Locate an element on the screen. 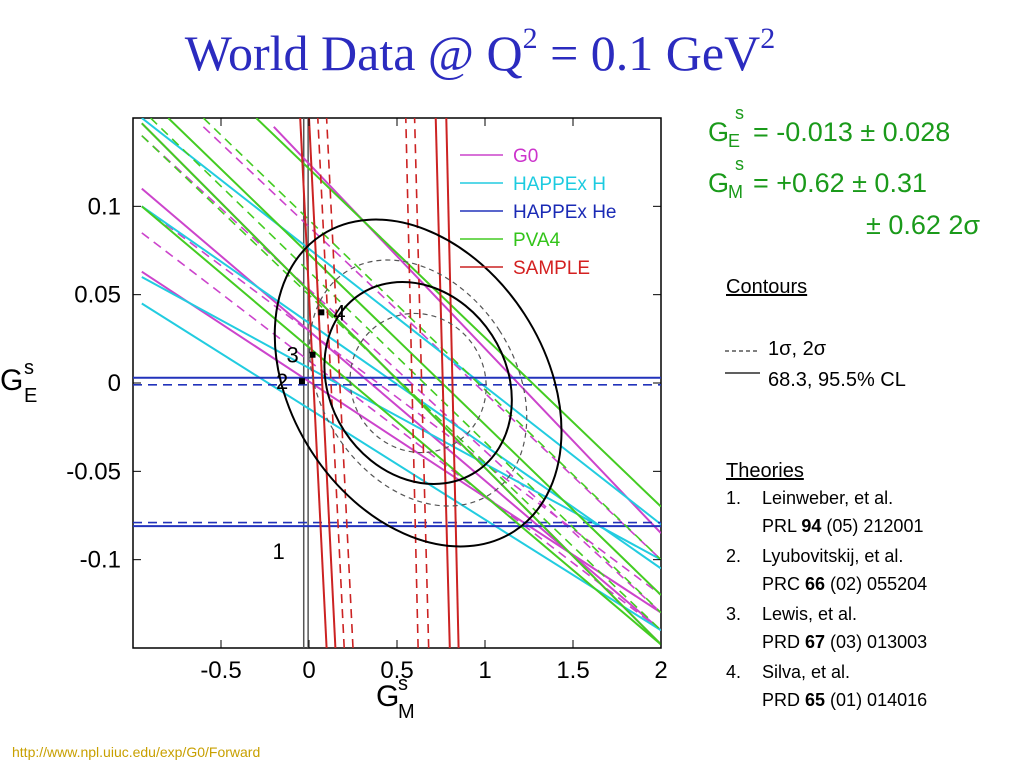  theory-reference: PRL 94 (05) 212001 is located at coordinates (824, 526).